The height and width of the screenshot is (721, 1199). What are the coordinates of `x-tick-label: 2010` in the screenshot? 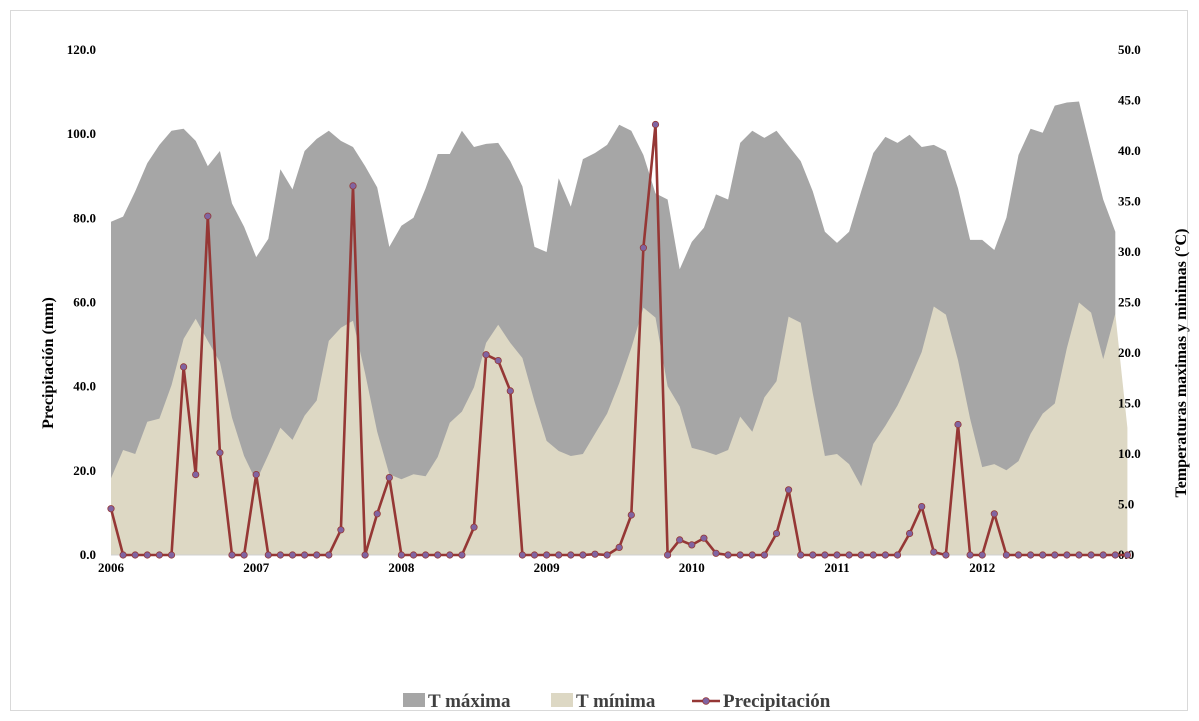 It's located at (692, 567).